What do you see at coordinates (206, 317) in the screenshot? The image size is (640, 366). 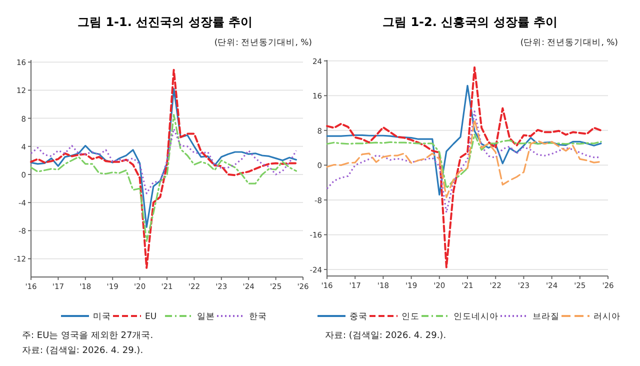 I see `legend-label: 일본` at bounding box center [206, 317].